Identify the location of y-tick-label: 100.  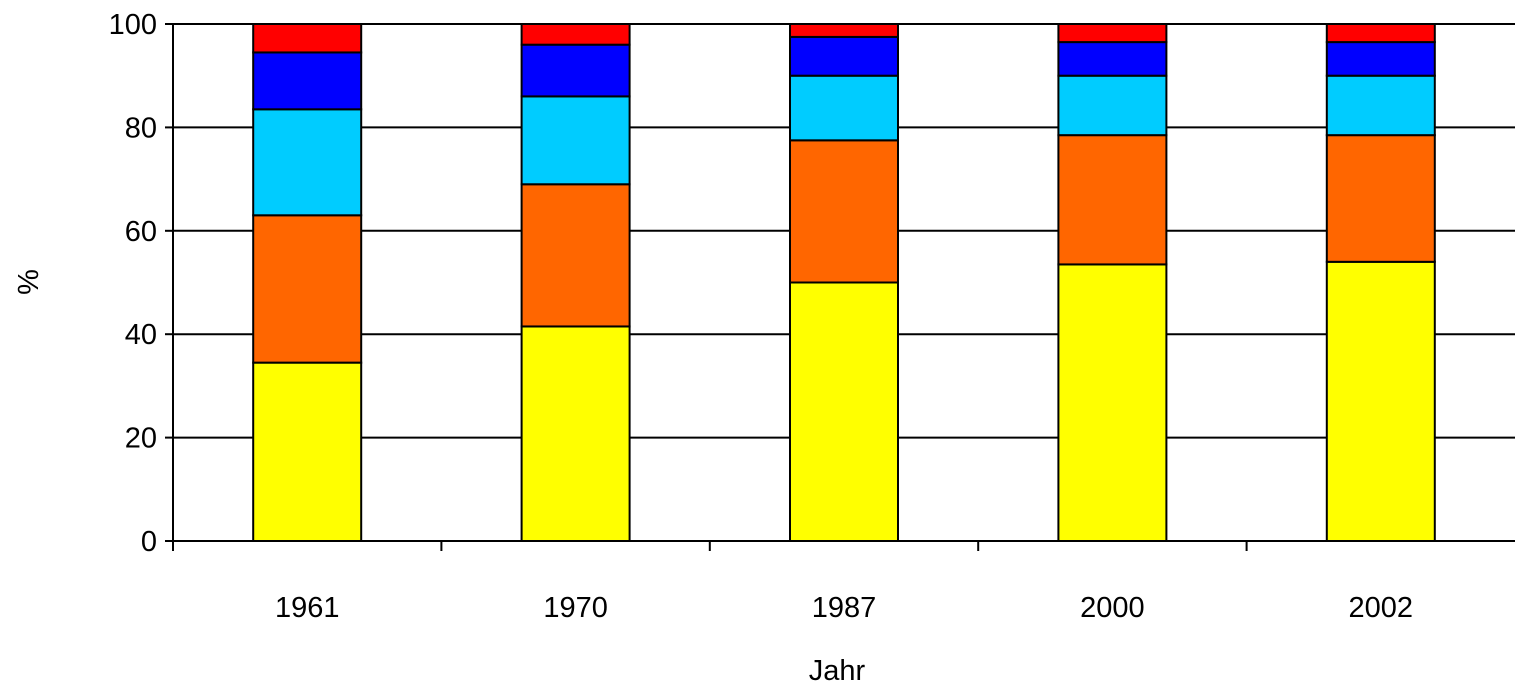
(133, 25).